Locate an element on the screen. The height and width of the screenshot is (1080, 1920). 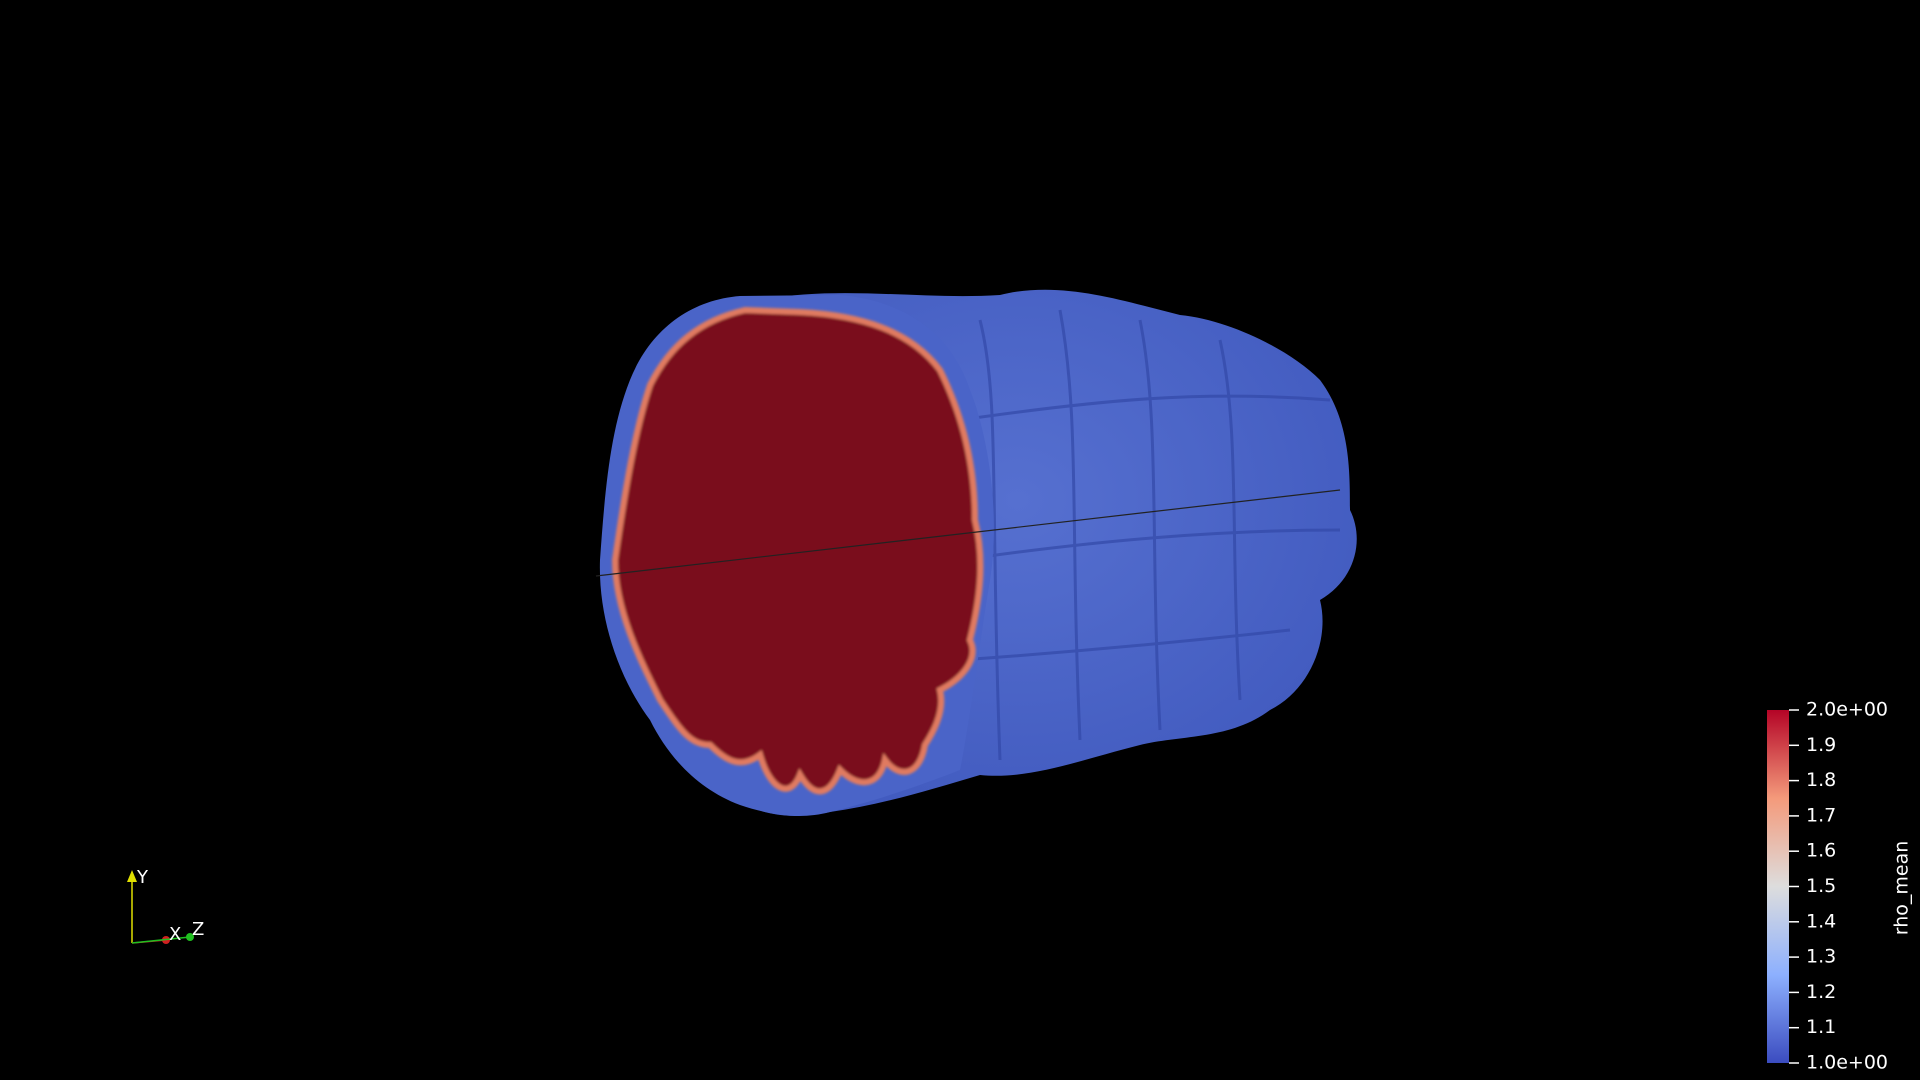
surface-bumps is located at coordinates (1150, 535).